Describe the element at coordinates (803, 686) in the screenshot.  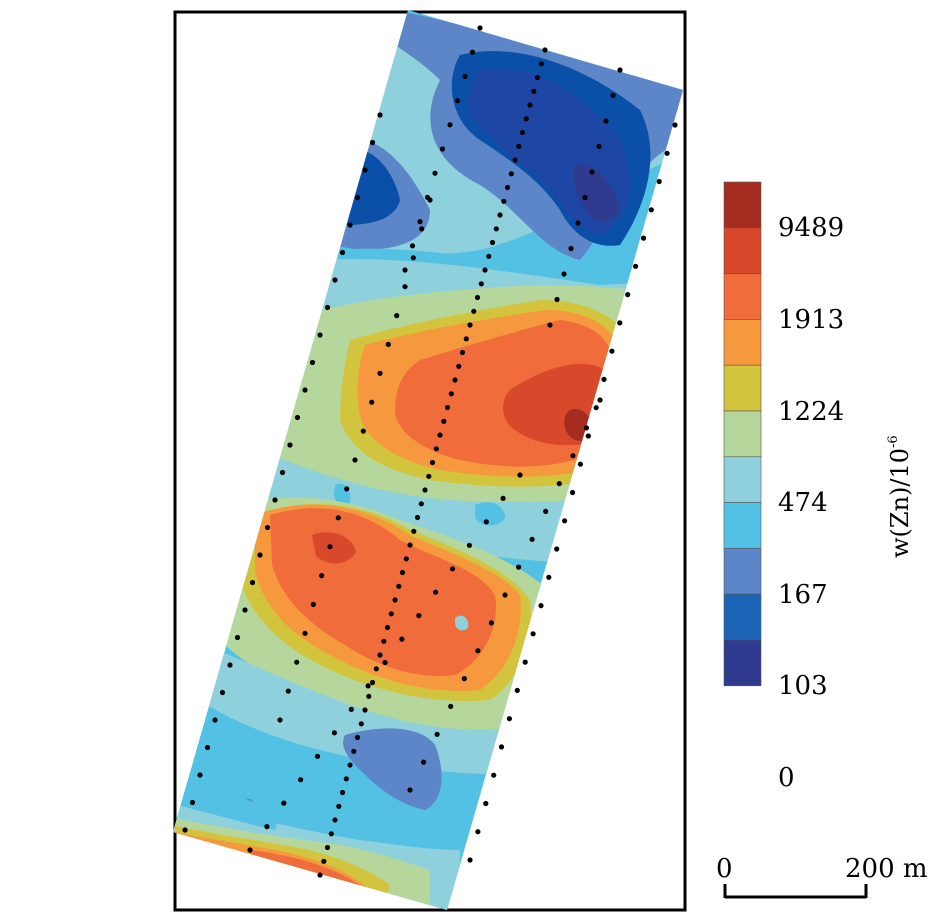
I see `legend-label-5: 103` at that location.